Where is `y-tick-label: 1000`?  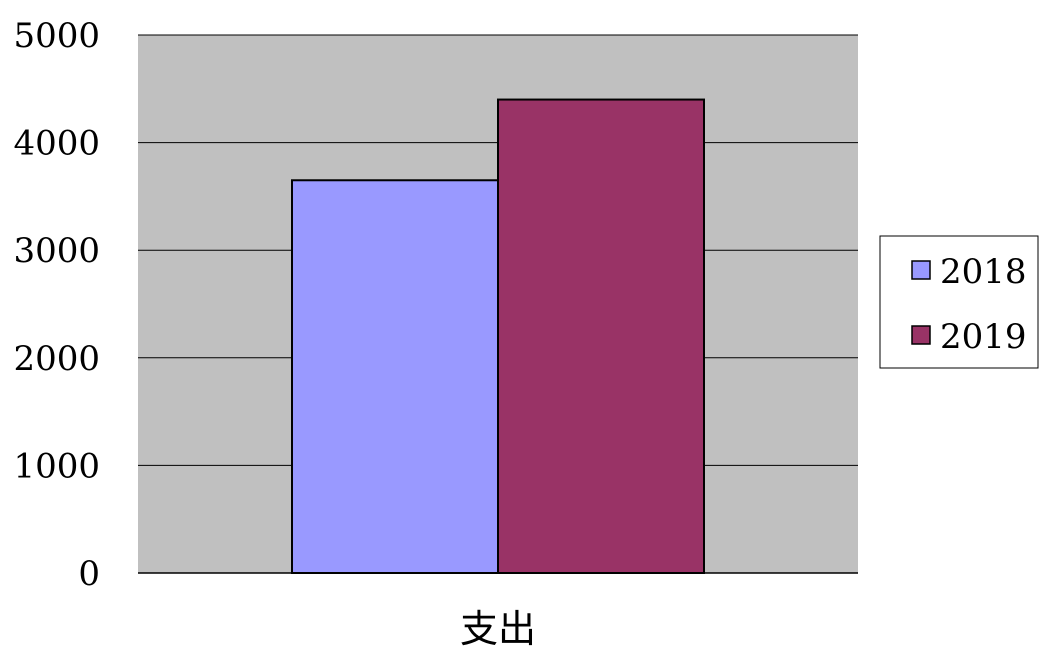 y-tick-label: 1000 is located at coordinates (56, 466).